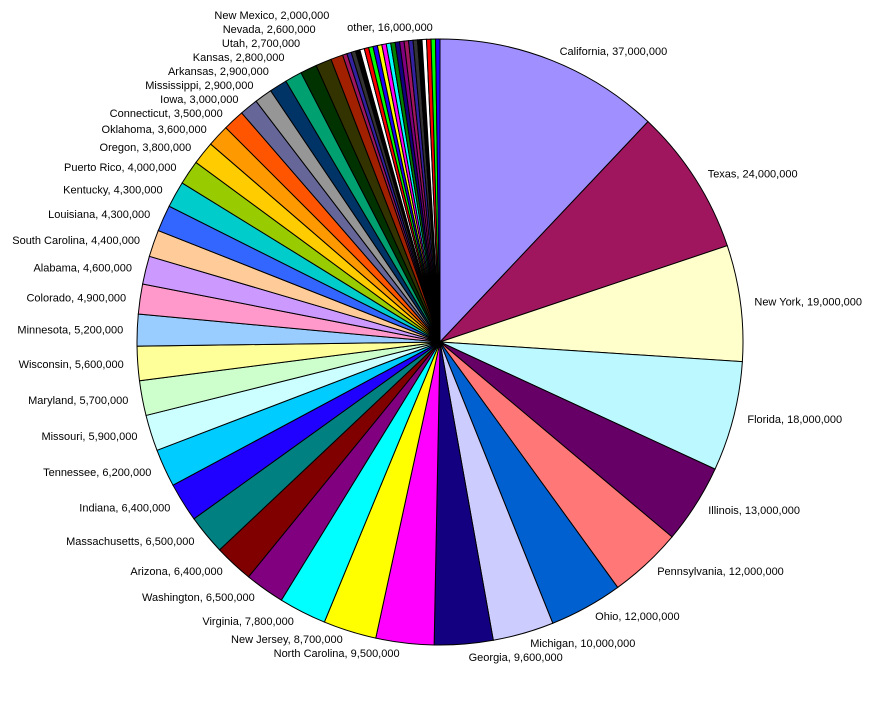  Describe the element at coordinates (82, 269) in the screenshot. I see `data-label-alabama: Alabama, 4,600,000` at that location.